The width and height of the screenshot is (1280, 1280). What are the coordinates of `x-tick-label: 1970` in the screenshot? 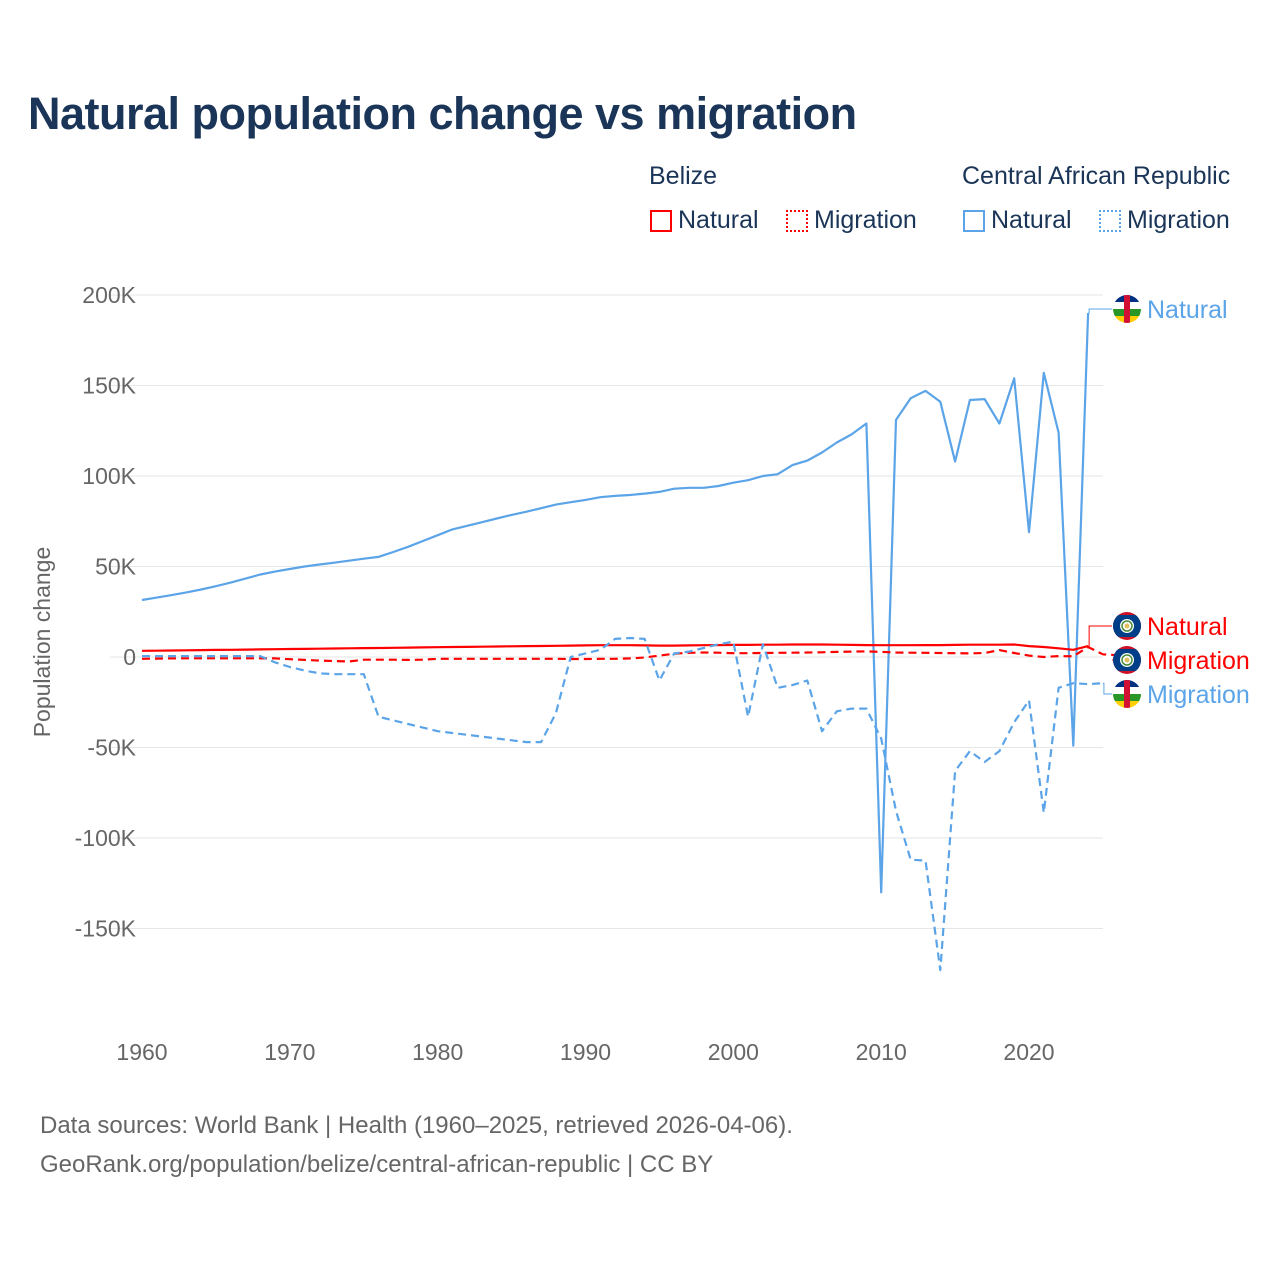 It's located at (289, 1052).